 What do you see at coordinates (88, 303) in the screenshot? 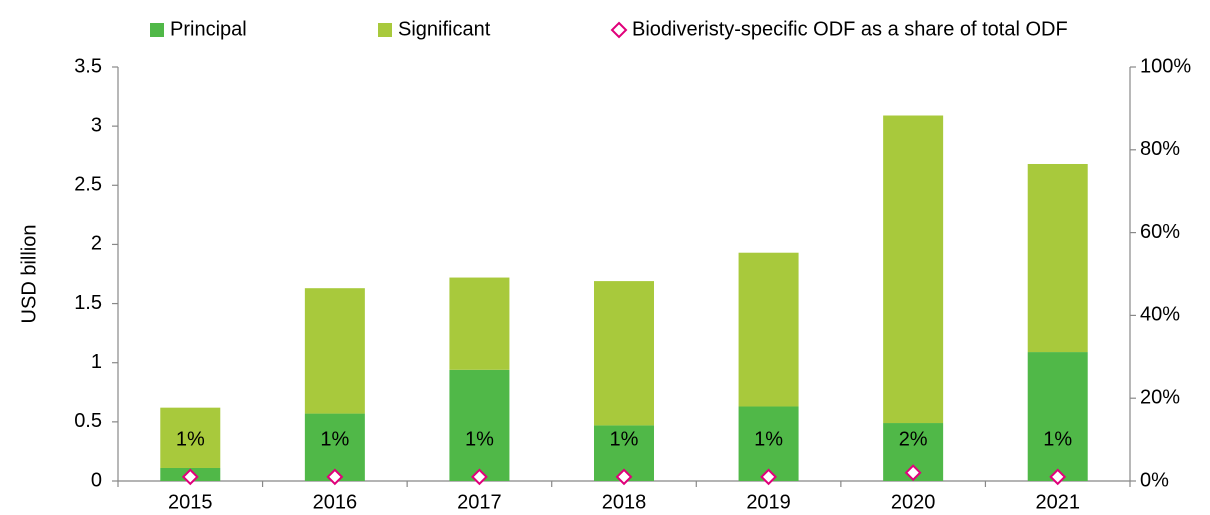
I see `y-tick-label: 1.5` at bounding box center [88, 303].